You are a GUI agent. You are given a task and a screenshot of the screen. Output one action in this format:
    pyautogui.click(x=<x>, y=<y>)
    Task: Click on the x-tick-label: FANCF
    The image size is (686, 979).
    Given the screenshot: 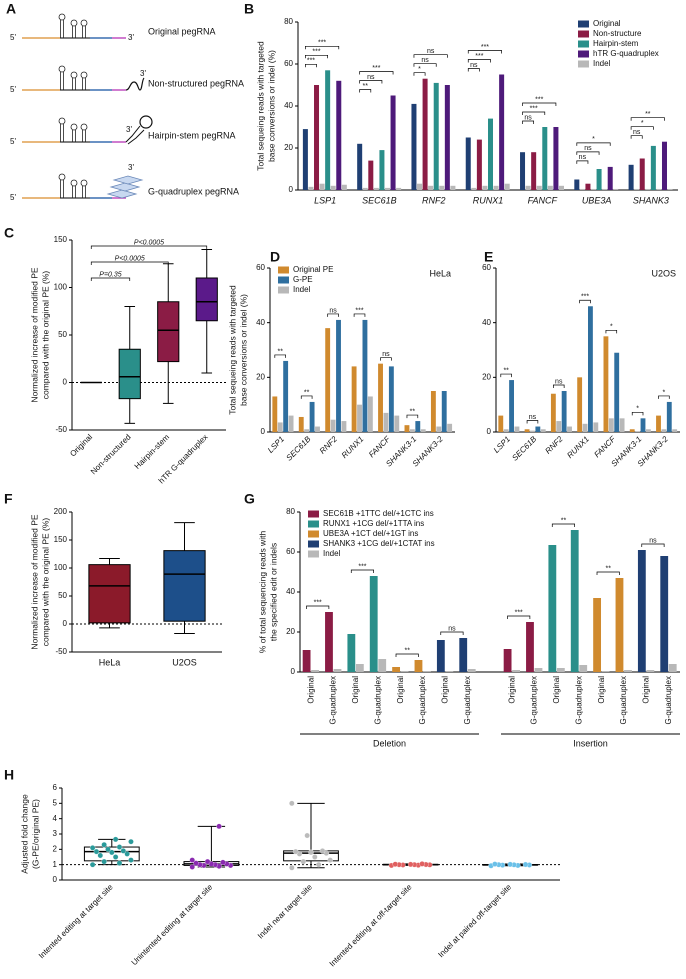 What is the action you would take?
    pyautogui.click(x=543, y=200)
    